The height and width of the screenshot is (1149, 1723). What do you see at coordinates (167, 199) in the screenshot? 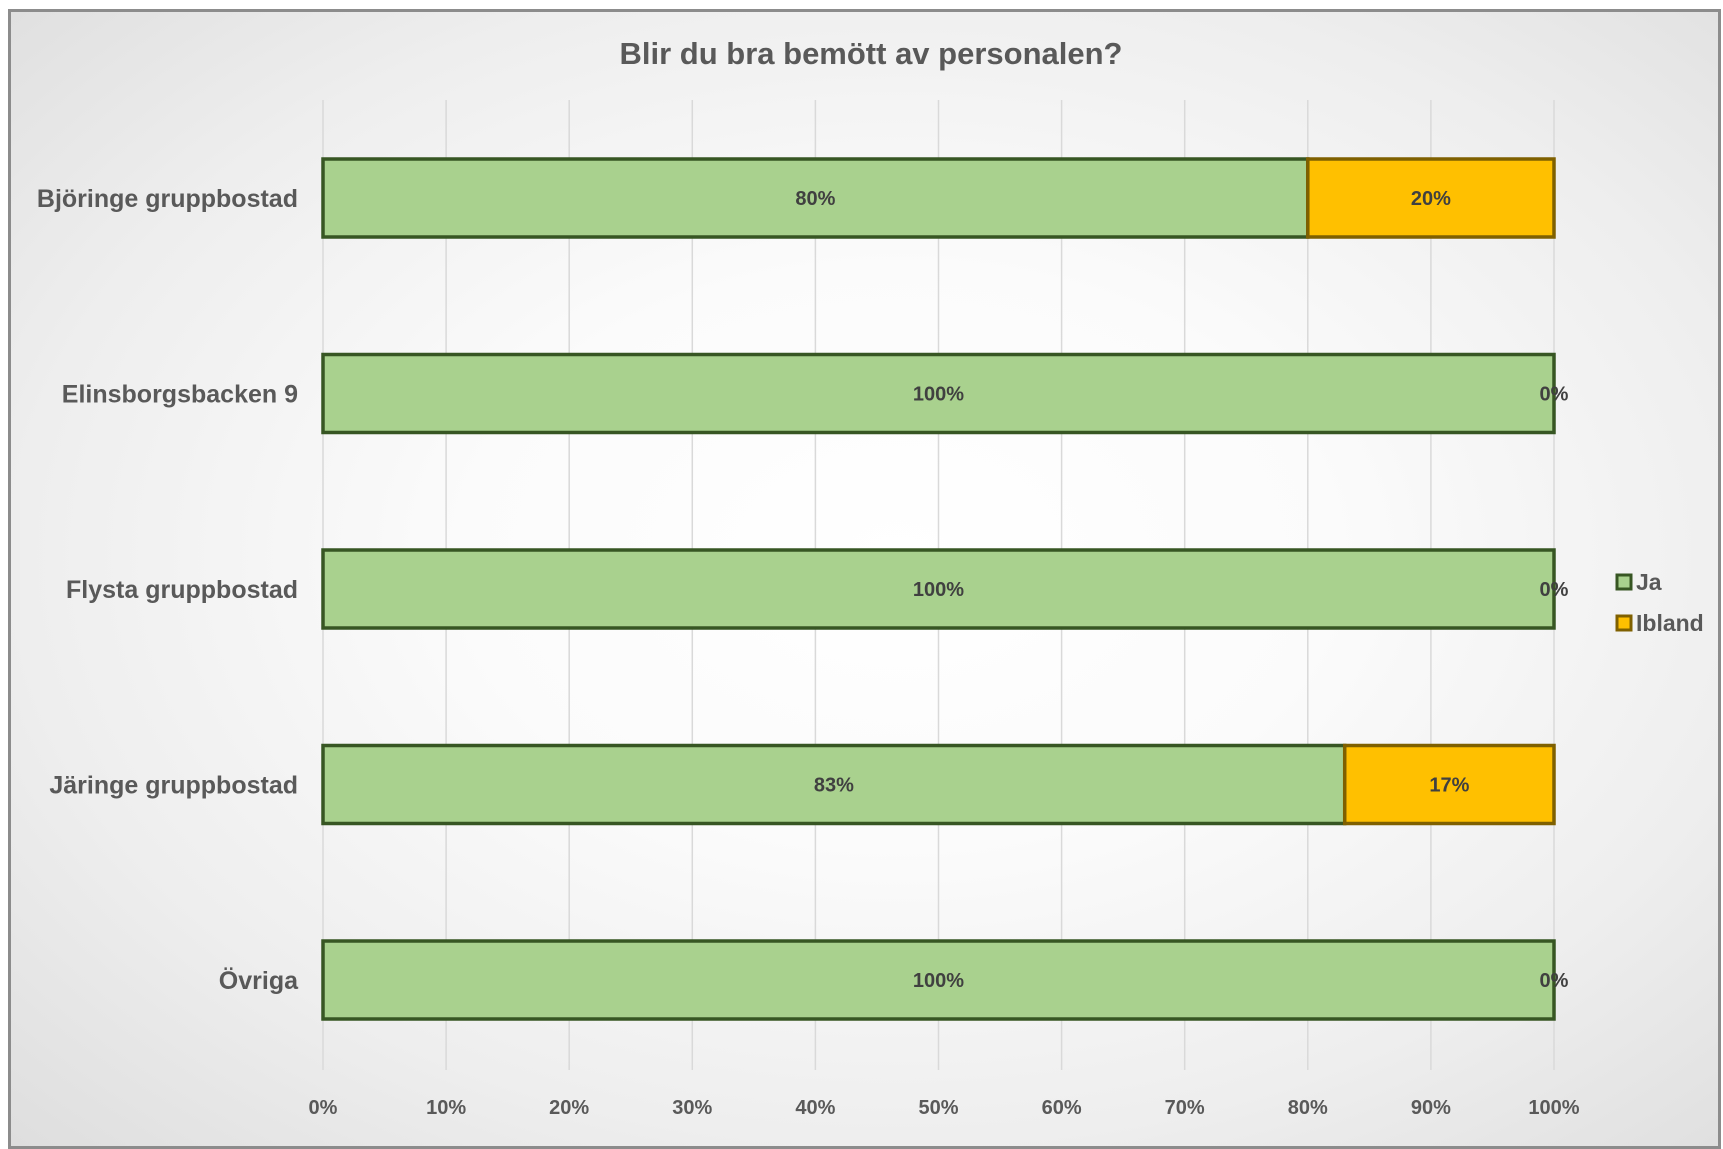
I see `category-label: Björinge gruppbostad` at bounding box center [167, 199].